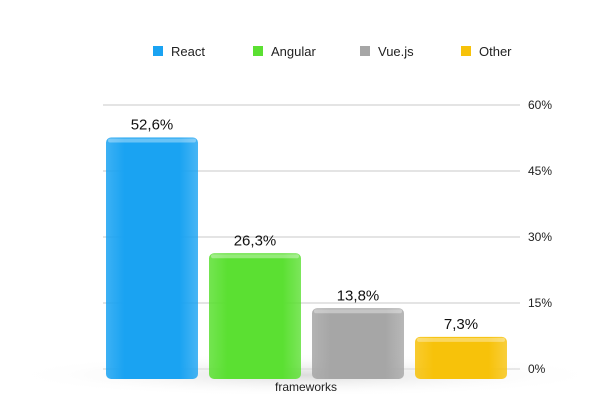 This screenshot has width=611, height=406. I want to click on legend-label: React, so click(188, 51).